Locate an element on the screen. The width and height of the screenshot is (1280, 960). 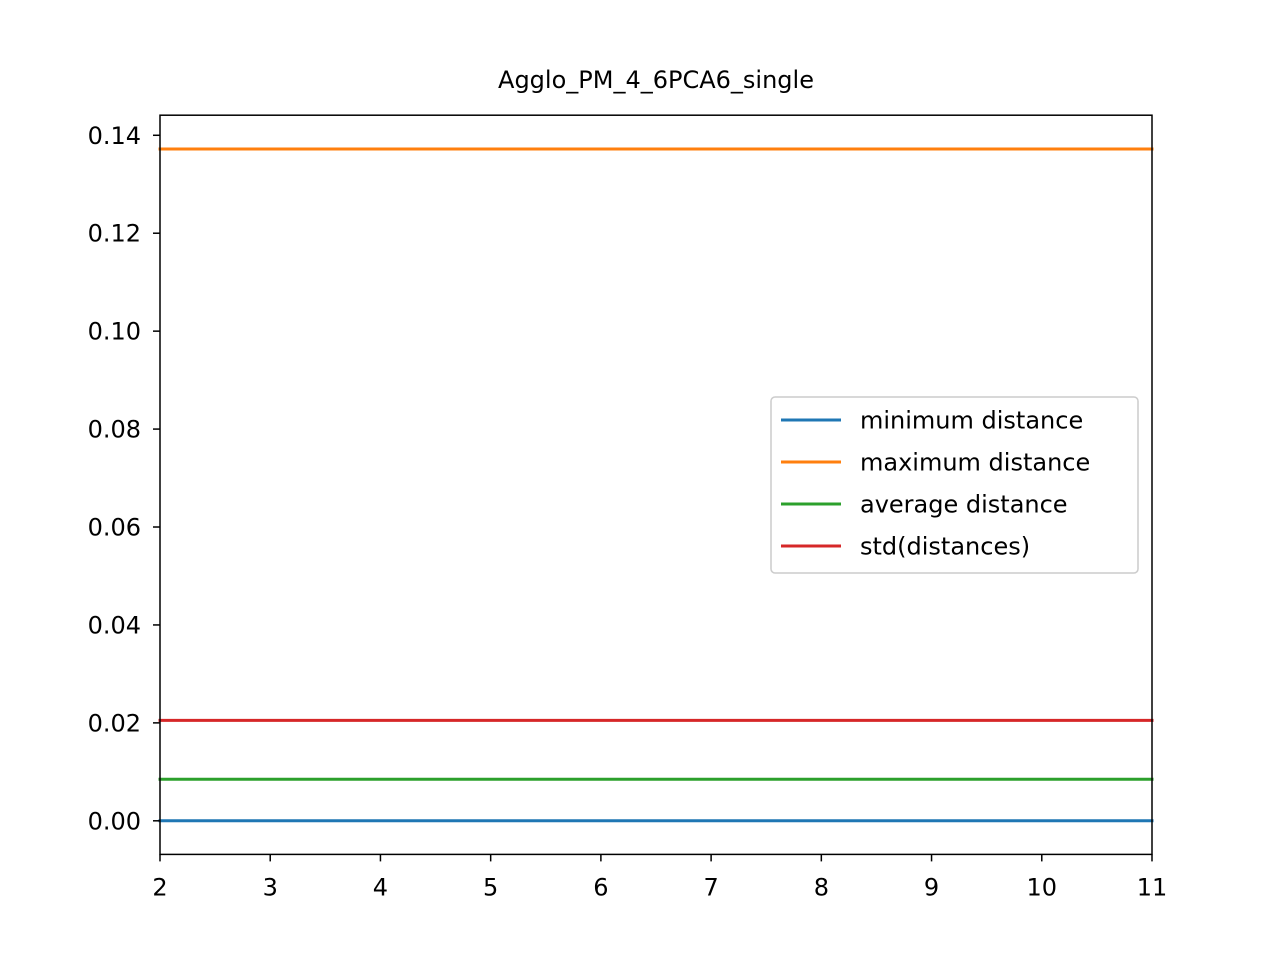
y-tick-label: 0.04 is located at coordinates (114, 625).